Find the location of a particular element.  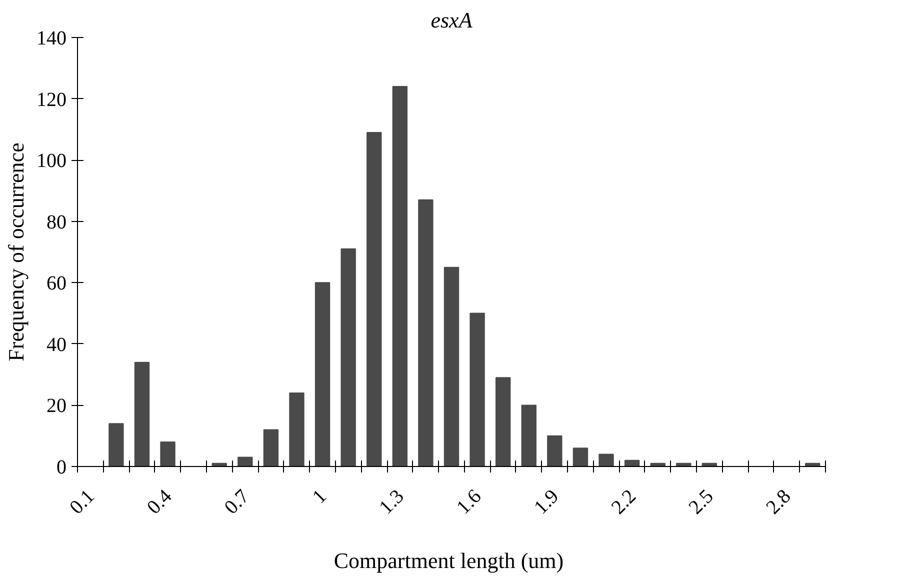

x-tick-label: 2.2 is located at coordinates (624, 502).